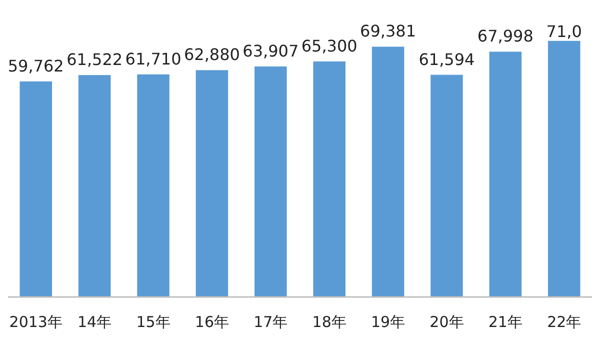  What do you see at coordinates (36, 66) in the screenshot?
I see `data-label: 59,762` at bounding box center [36, 66].